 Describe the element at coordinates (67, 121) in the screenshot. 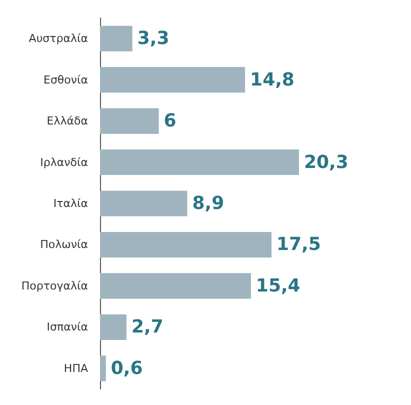

I see `y-tick-label: Ελλάδα` at that location.